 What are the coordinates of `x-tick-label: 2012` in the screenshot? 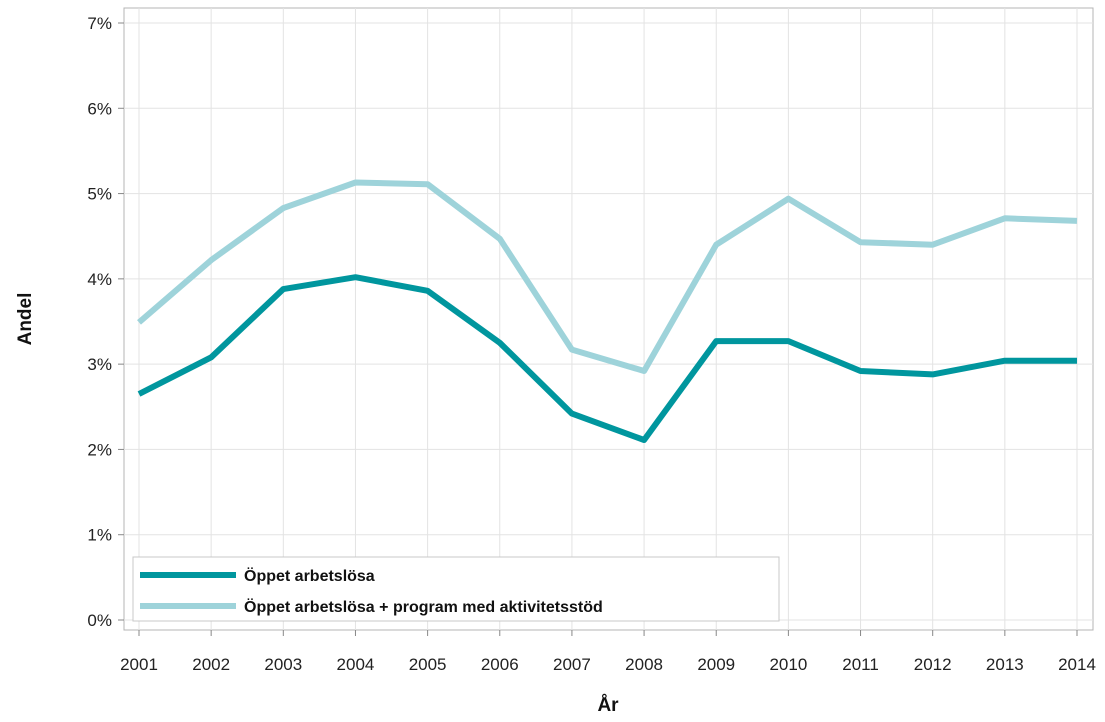 It's located at (933, 664).